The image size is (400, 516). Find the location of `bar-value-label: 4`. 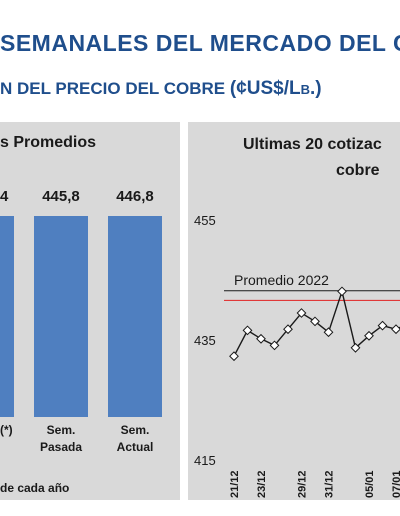

bar-value-label: 4 is located at coordinates (4, 196).